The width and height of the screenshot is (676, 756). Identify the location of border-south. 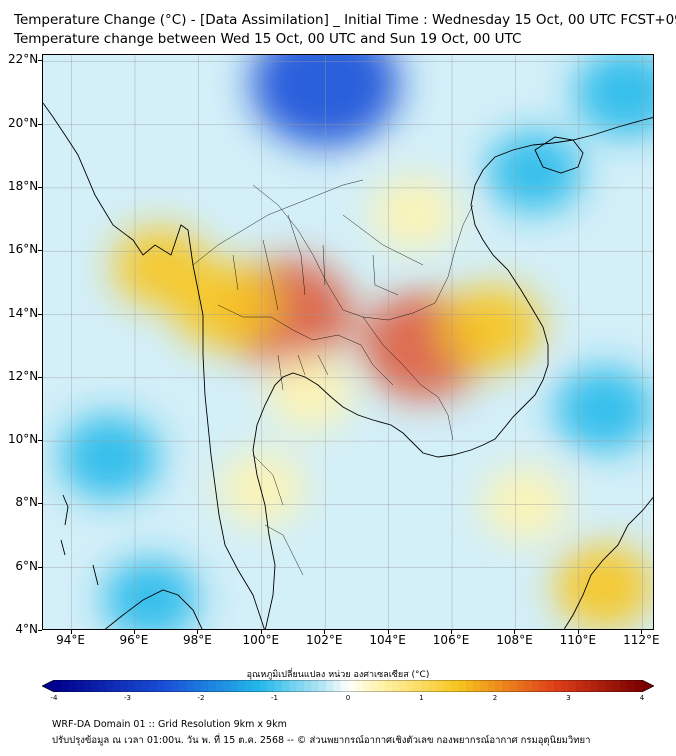
(278, 515).